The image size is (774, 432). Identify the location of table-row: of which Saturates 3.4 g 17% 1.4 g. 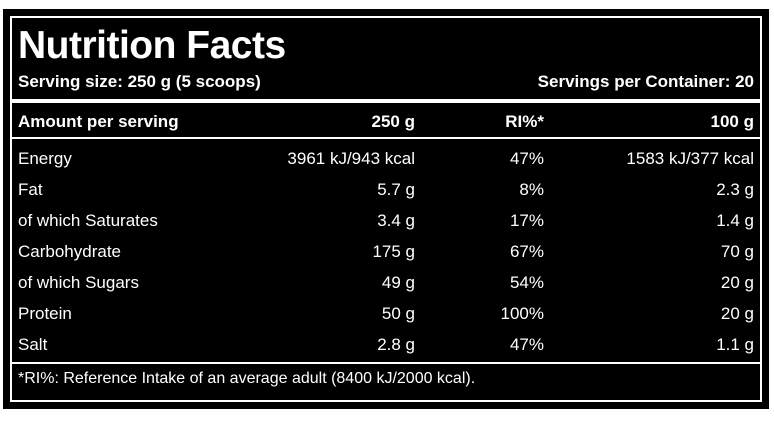
(386, 221).